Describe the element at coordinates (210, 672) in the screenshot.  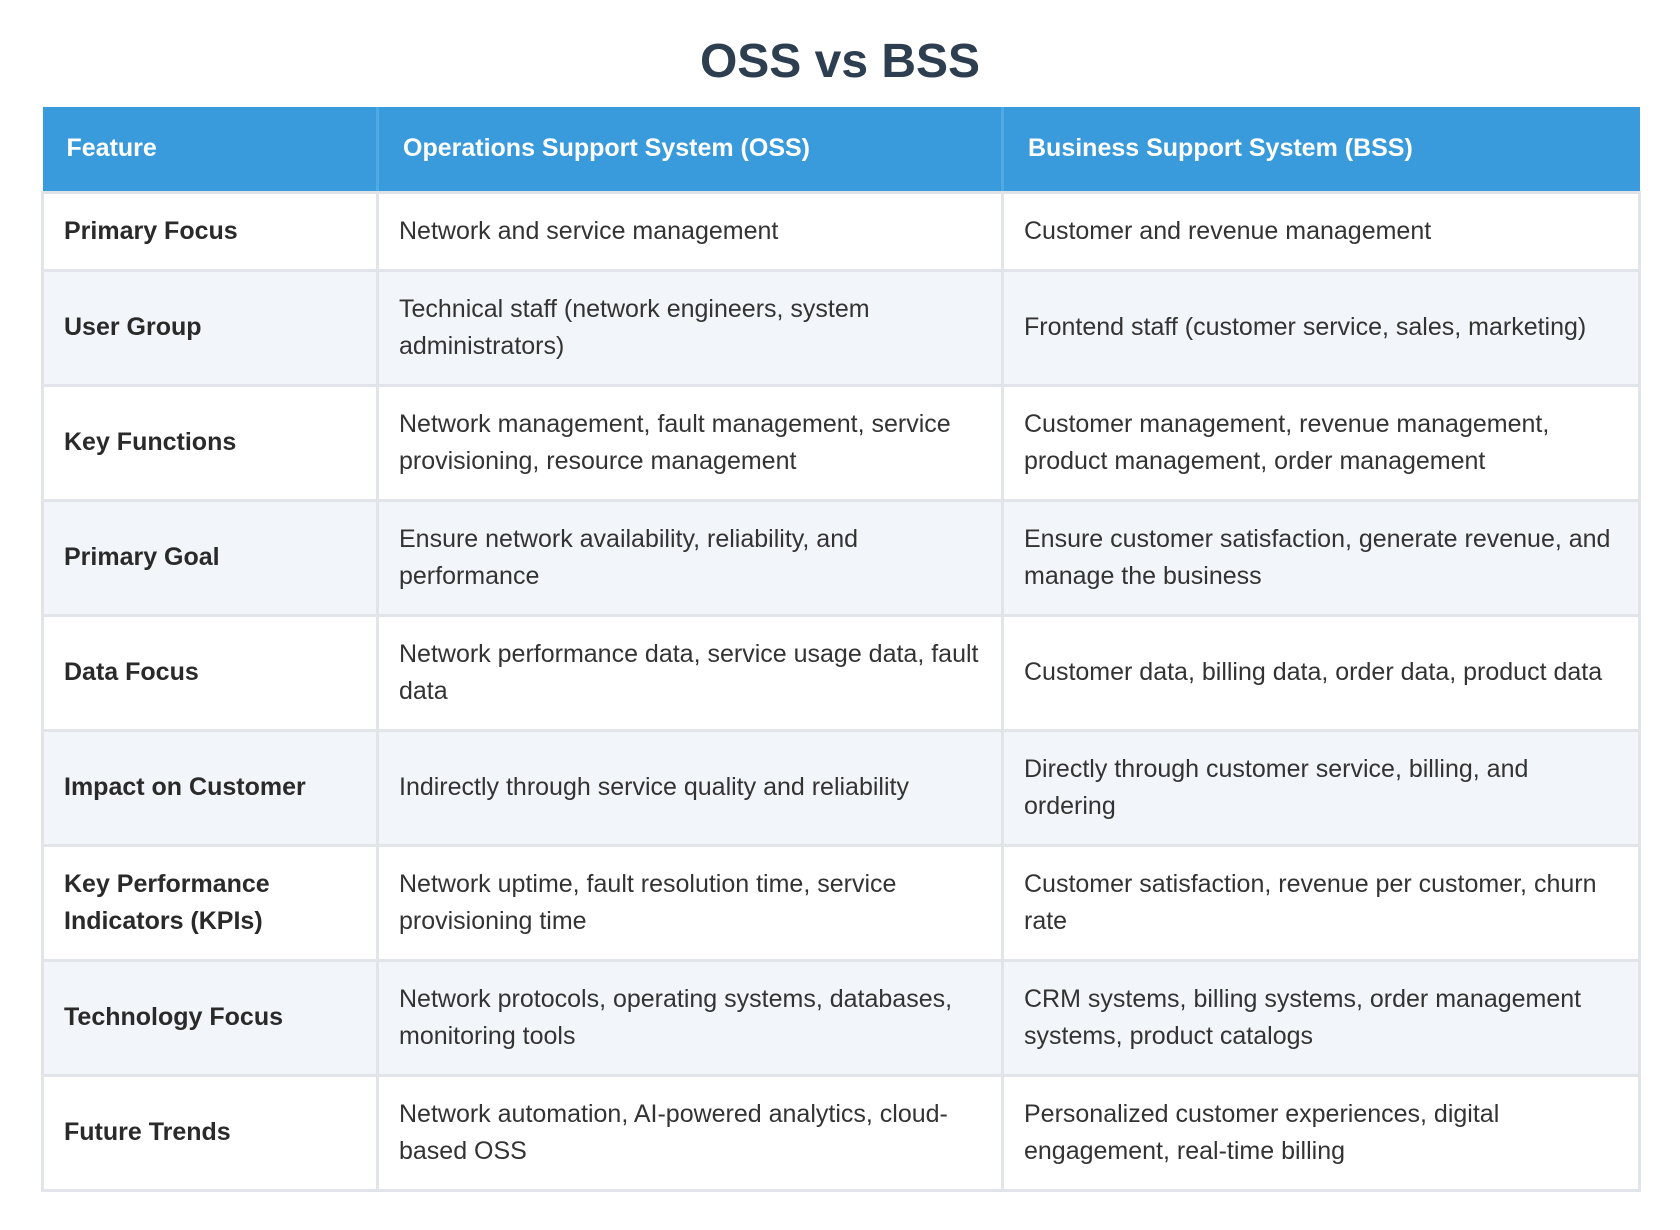
I see `feature-cell: Data Focus` at that location.